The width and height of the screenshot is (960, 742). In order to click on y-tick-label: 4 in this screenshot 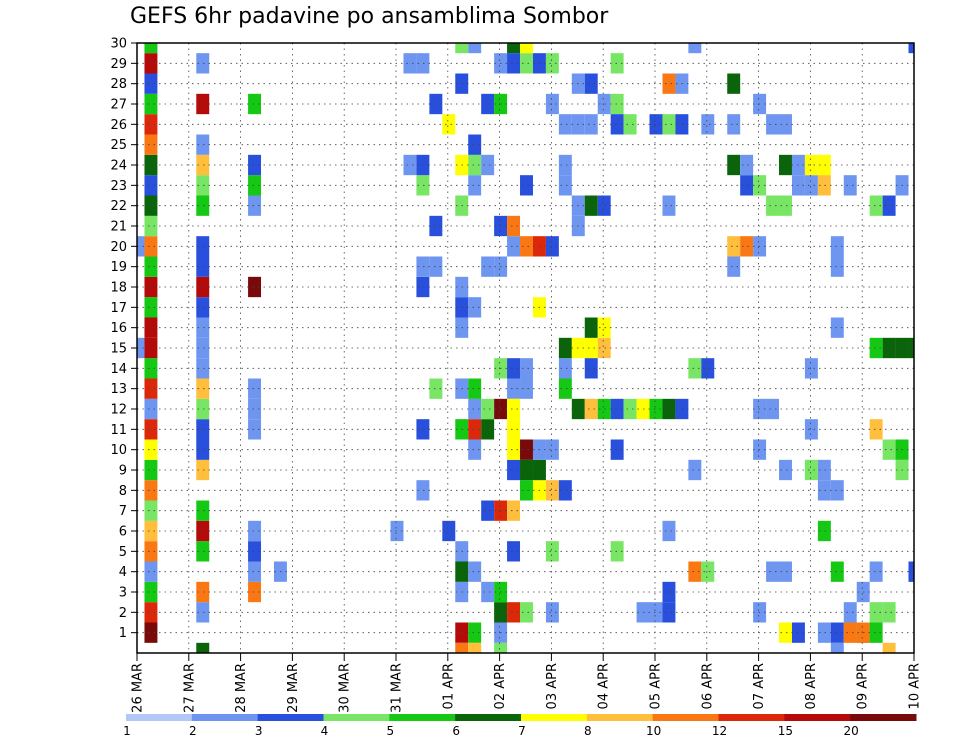, I will do `click(123, 572)`.